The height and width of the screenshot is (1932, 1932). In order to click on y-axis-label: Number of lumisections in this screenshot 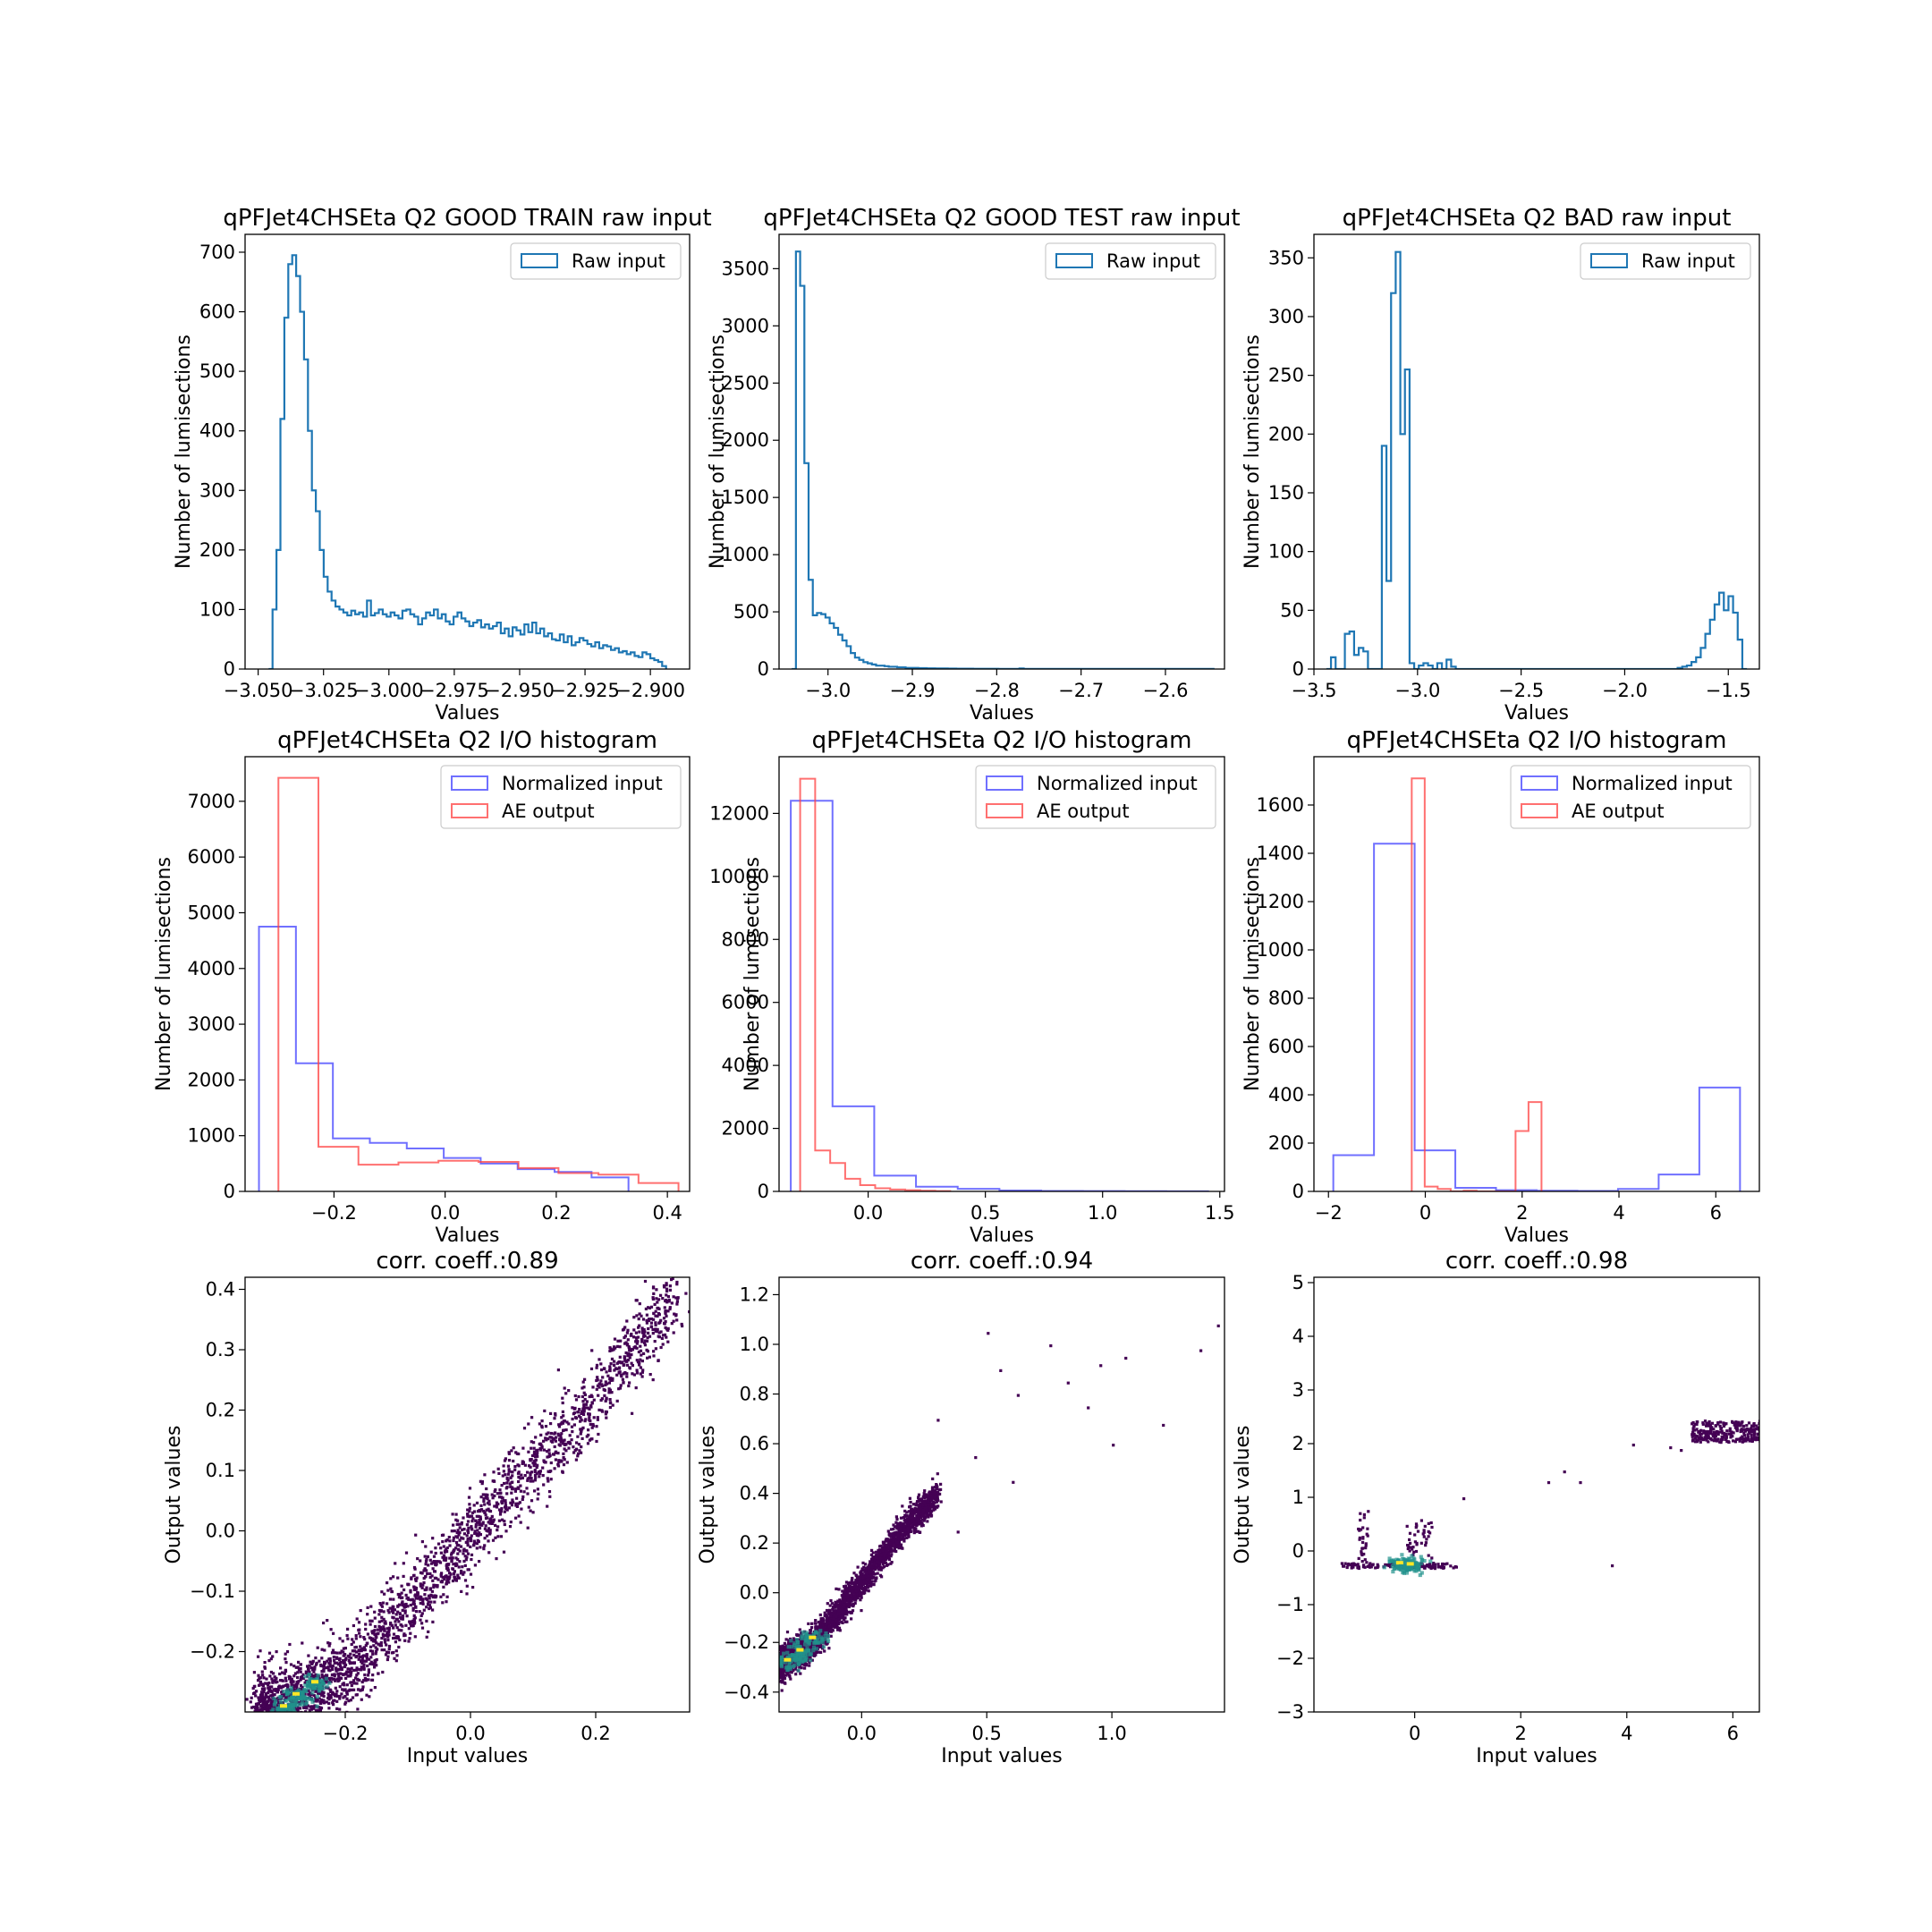, I will do `click(1252, 452)`.